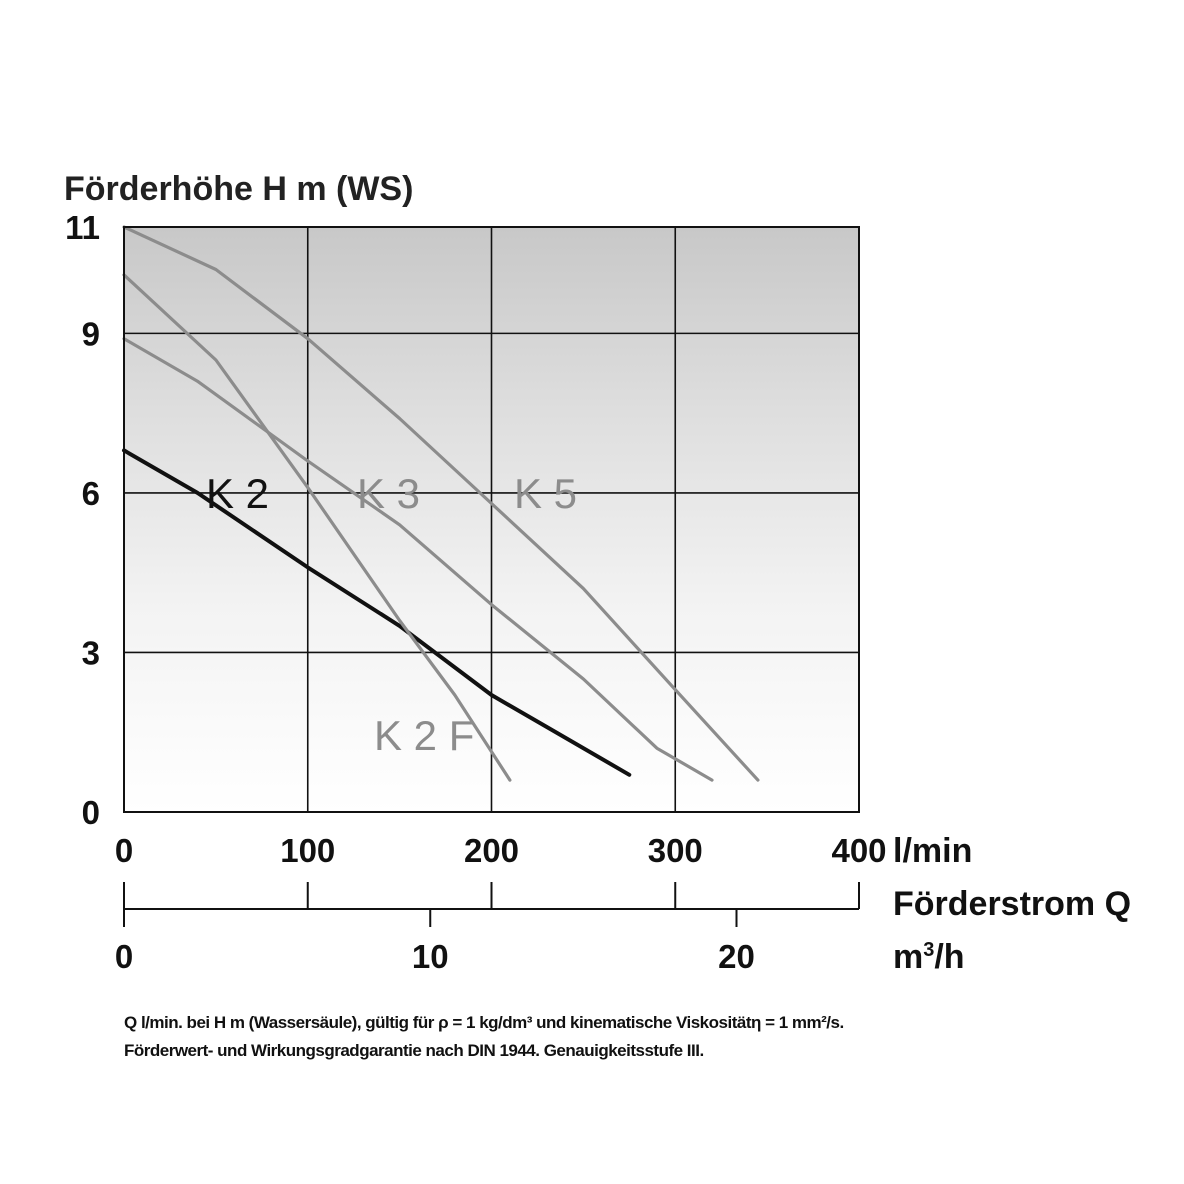 This screenshot has height=1184, width=1184. Describe the element at coordinates (858, 850) in the screenshot. I see `x-tick-label-400: 400` at that location.